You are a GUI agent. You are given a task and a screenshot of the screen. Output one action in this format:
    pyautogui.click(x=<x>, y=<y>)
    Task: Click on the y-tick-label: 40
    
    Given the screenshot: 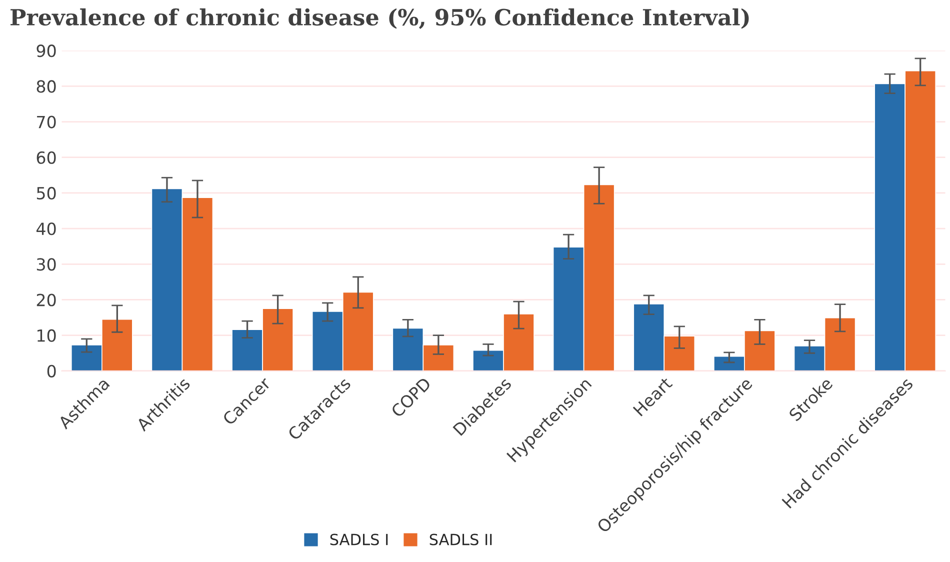 What is the action you would take?
    pyautogui.click(x=46, y=229)
    